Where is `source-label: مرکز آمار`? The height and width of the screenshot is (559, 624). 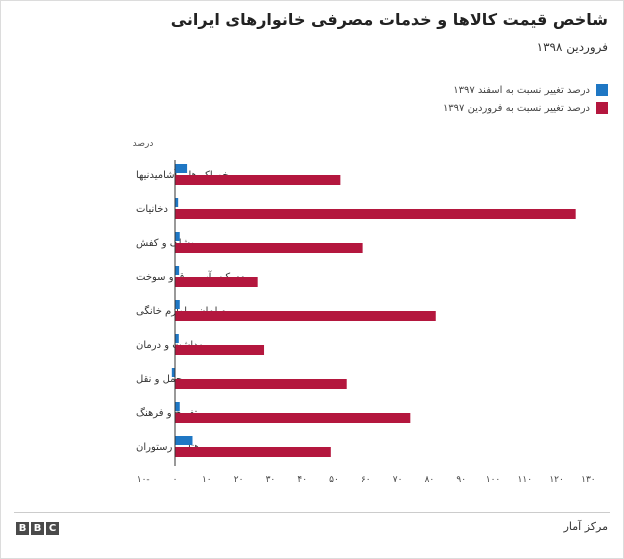
source-label: مرکز آمار is located at coordinates (585, 526).